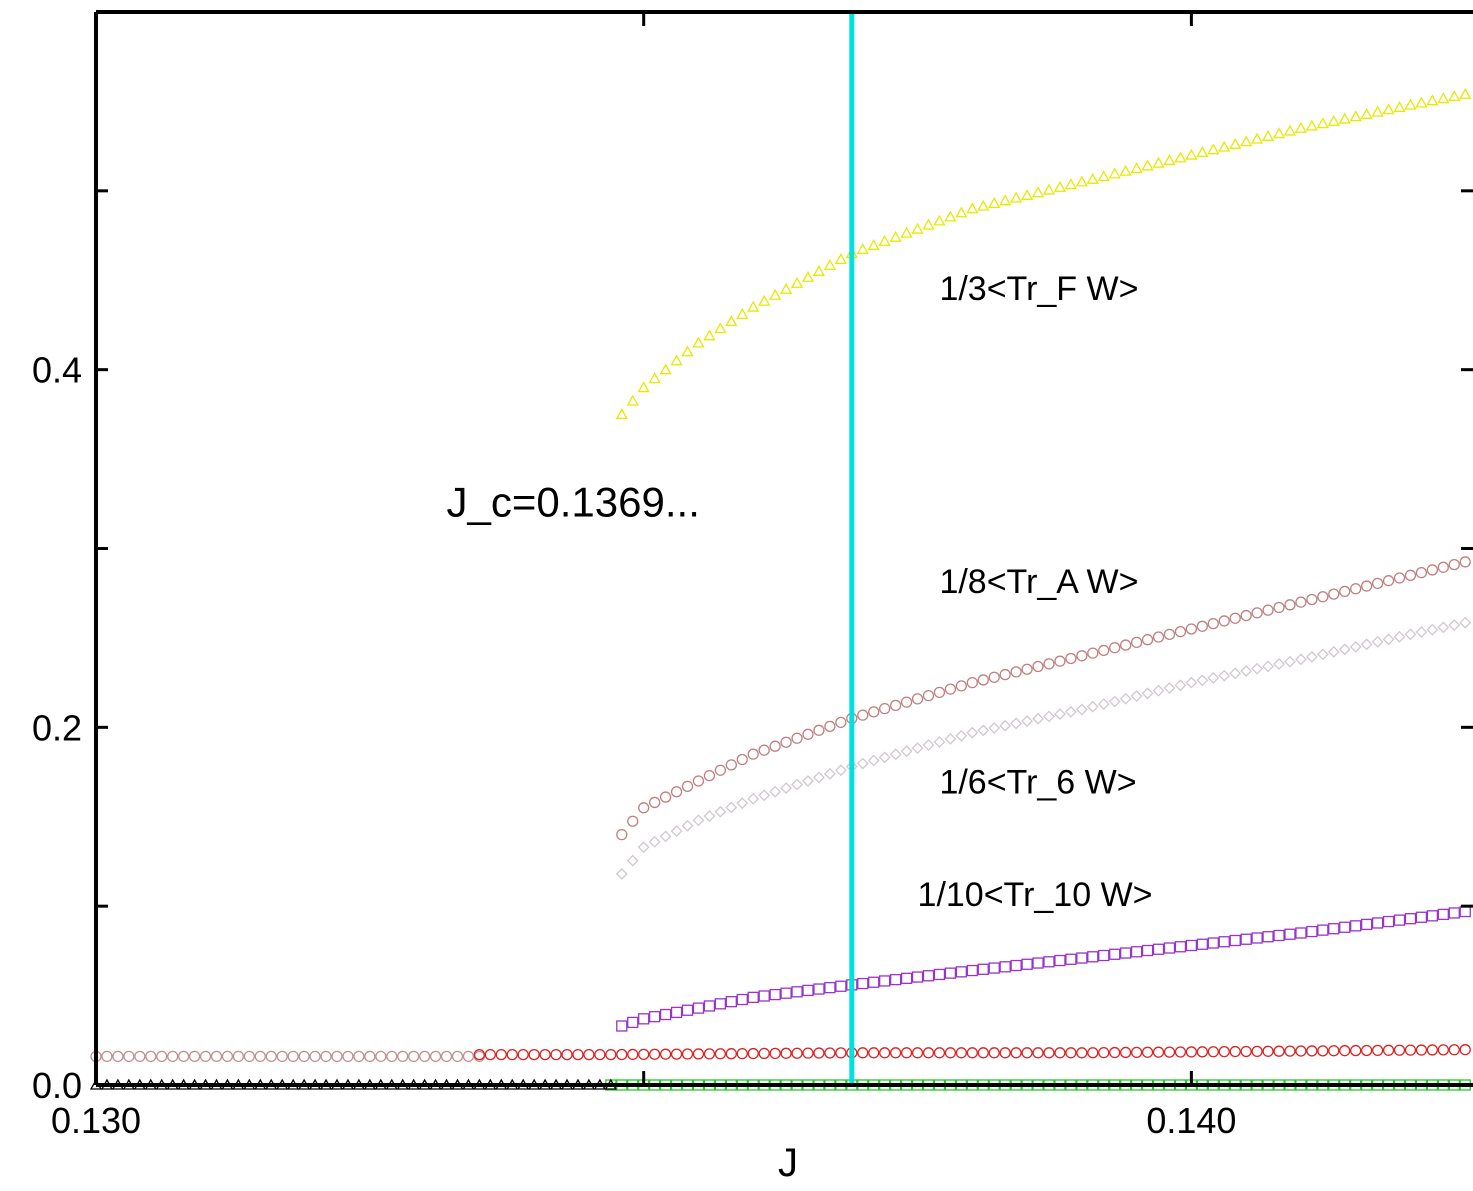 The height and width of the screenshot is (1191, 1473). I want to click on x-axis-label: J, so click(788, 1163).